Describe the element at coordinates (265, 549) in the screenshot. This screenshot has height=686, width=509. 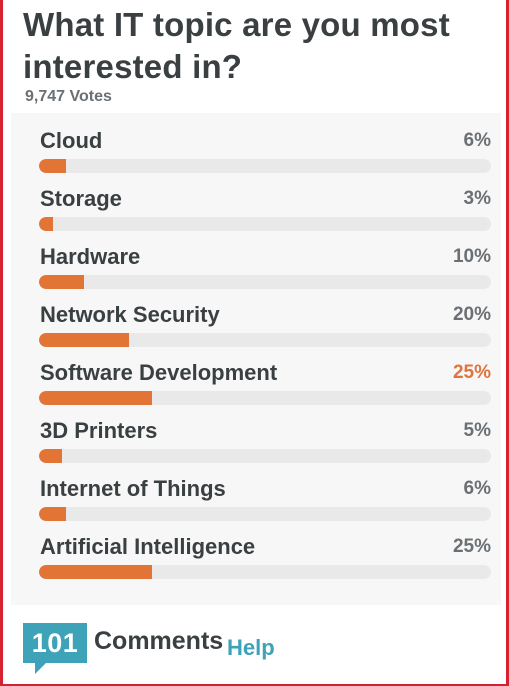
I see `poll-option-artificial-intelligence: Artificial Intelligence 25%` at that location.